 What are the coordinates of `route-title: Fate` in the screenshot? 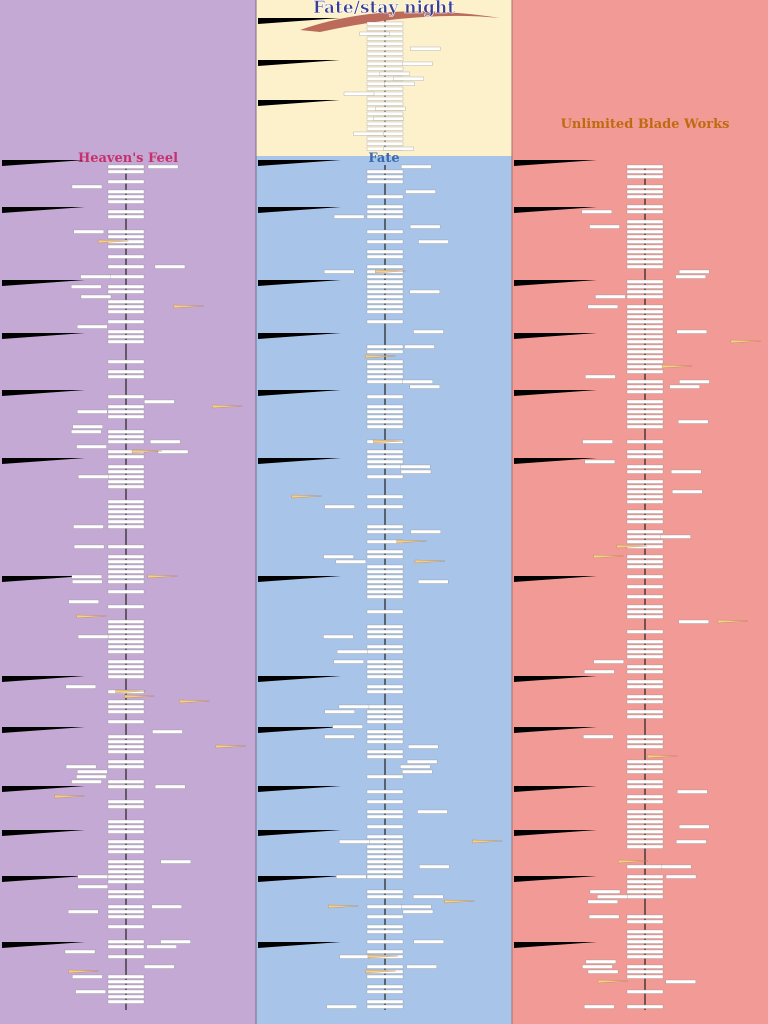 It's located at (383, 158).